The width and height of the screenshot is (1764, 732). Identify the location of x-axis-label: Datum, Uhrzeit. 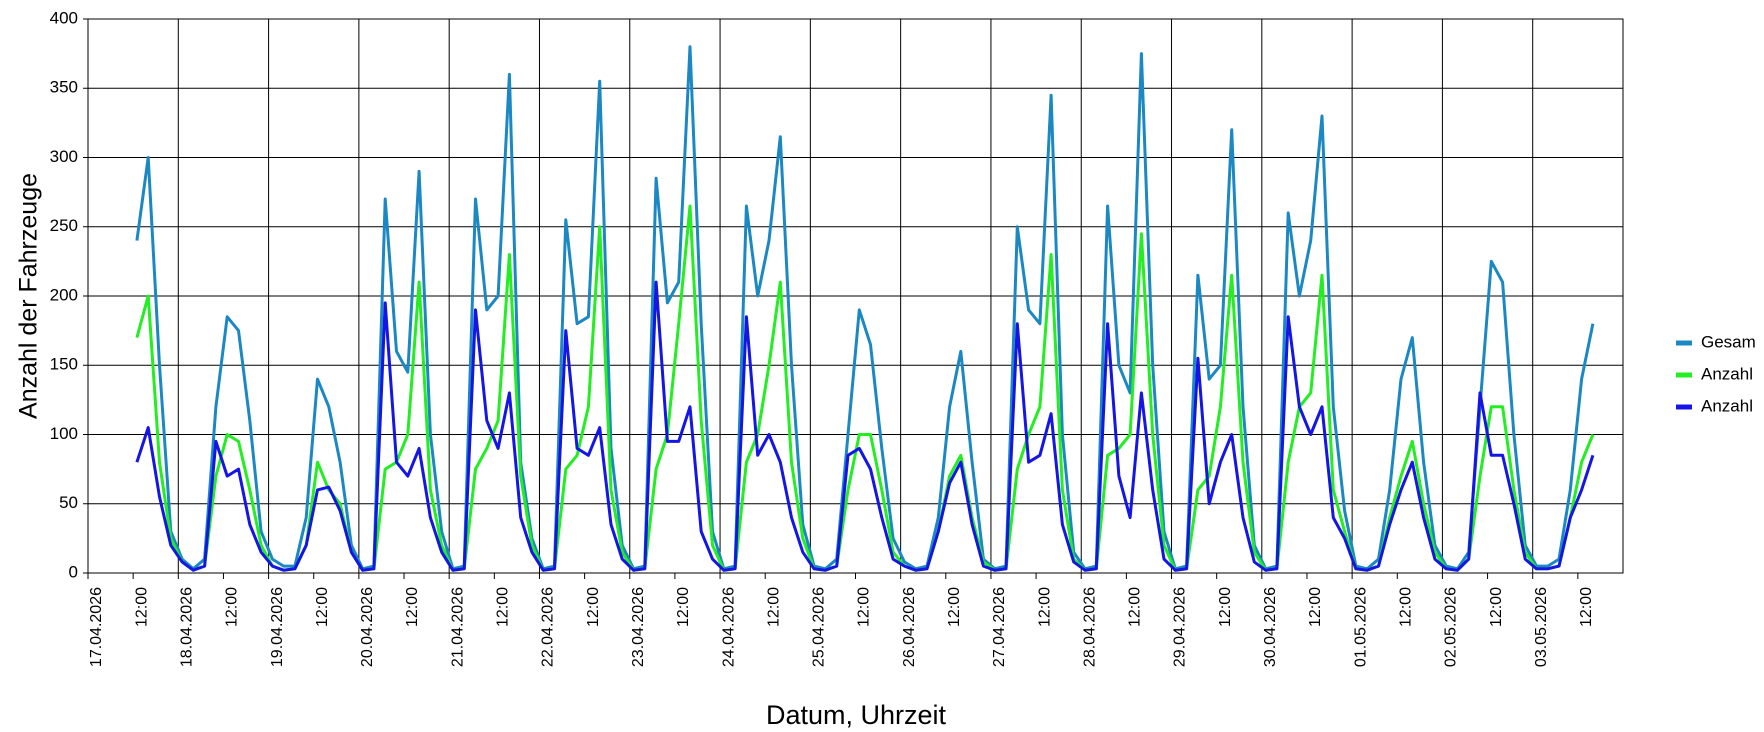
(856, 715).